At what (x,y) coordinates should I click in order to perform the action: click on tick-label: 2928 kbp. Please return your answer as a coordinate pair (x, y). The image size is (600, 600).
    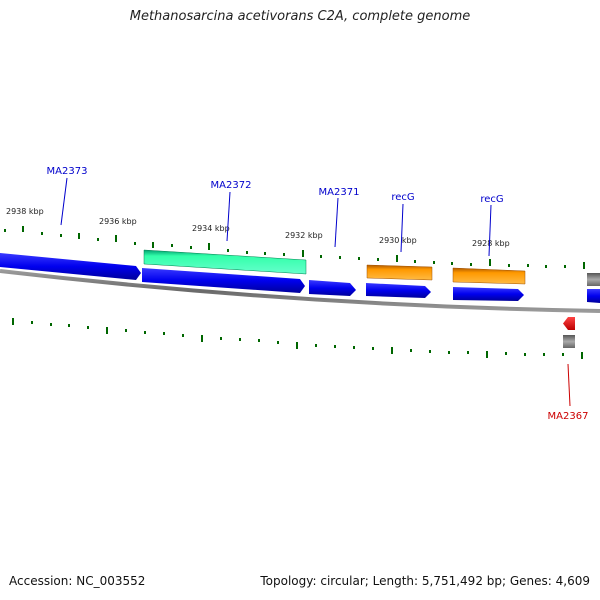
    Looking at the image, I should click on (491, 243).